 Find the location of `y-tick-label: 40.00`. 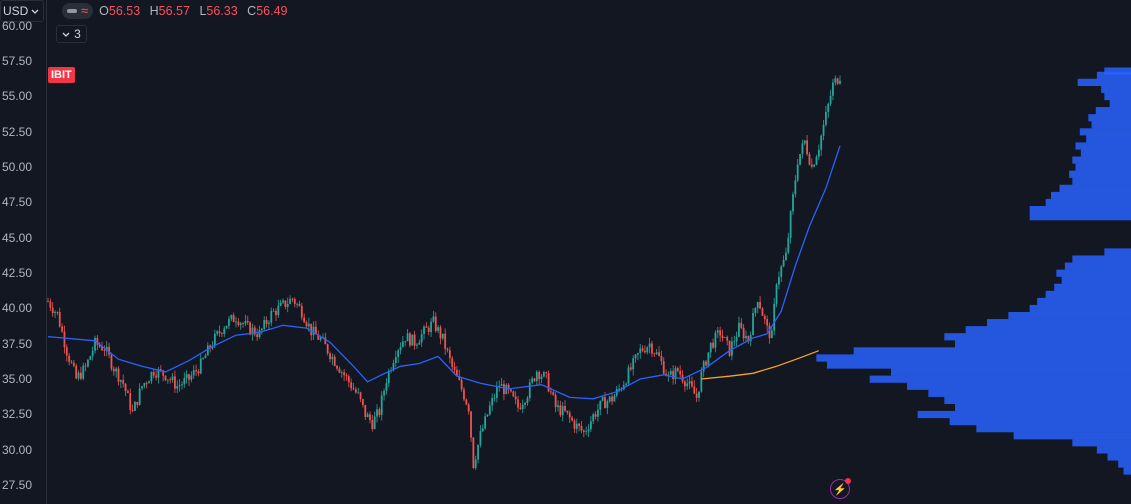

y-tick-label: 40.00 is located at coordinates (22, 308).